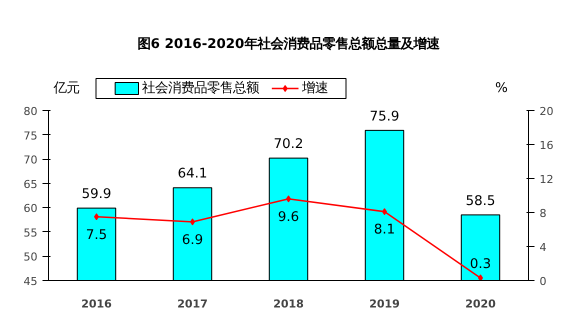 This screenshot has width=576, height=312. What do you see at coordinates (314, 88) in the screenshot?
I see `legend-label: 增速` at bounding box center [314, 88].